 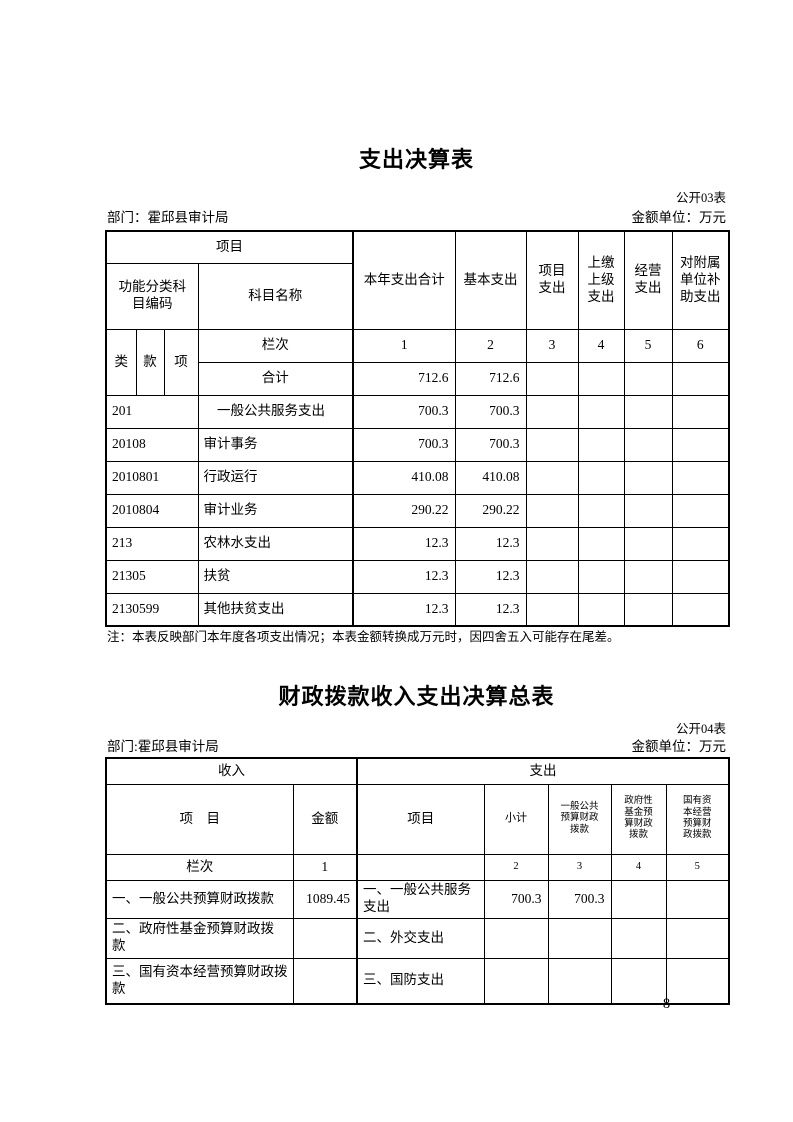 What do you see at coordinates (275, 411) in the screenshot?
I see `subject-name: 一般公共服务支出` at bounding box center [275, 411].